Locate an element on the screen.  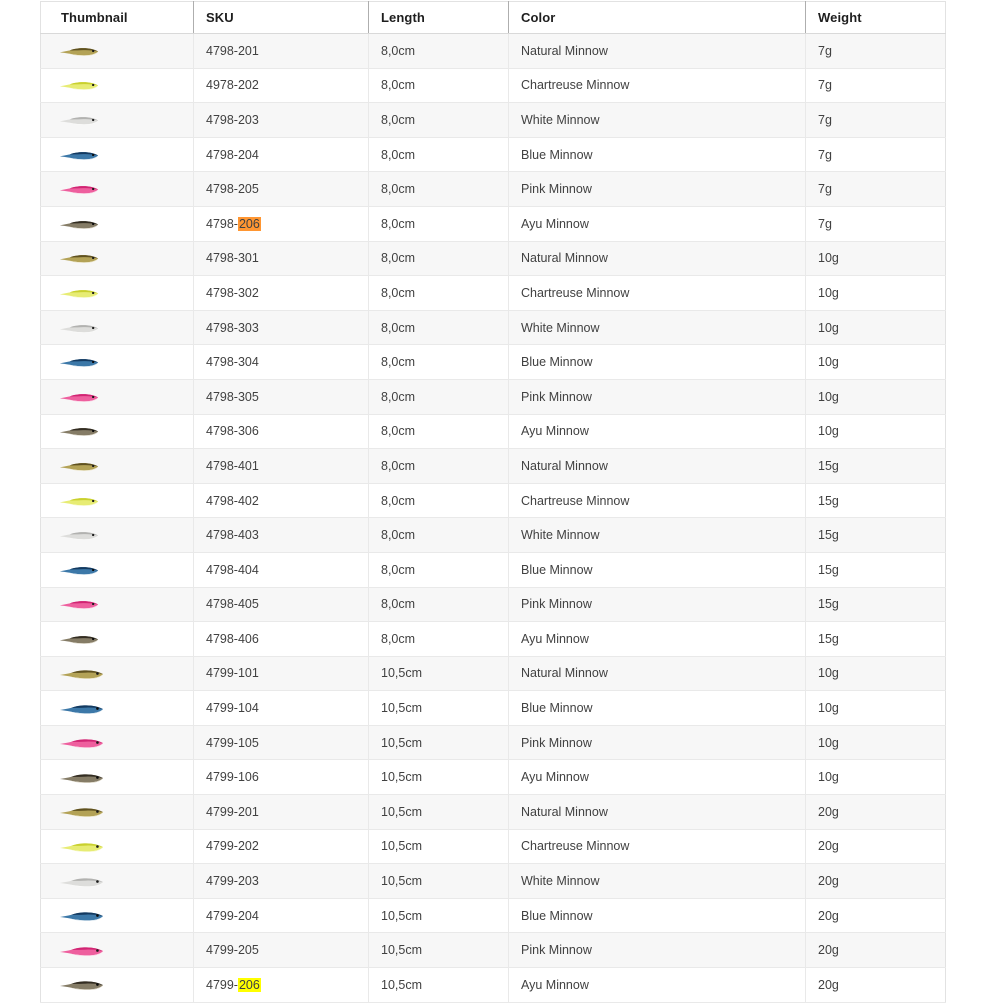
table-row: 4798-302 8,0cm Chartreuse Minnow 10g is located at coordinates (493, 293).